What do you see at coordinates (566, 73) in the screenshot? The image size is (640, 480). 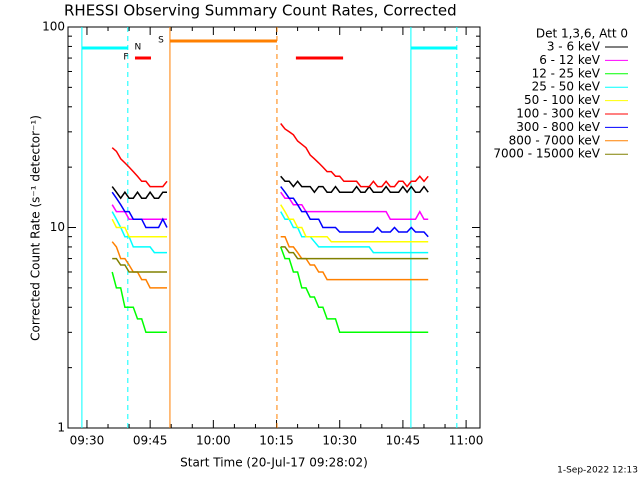 I see `legend-label: 12 - 25 keV` at bounding box center [566, 73].